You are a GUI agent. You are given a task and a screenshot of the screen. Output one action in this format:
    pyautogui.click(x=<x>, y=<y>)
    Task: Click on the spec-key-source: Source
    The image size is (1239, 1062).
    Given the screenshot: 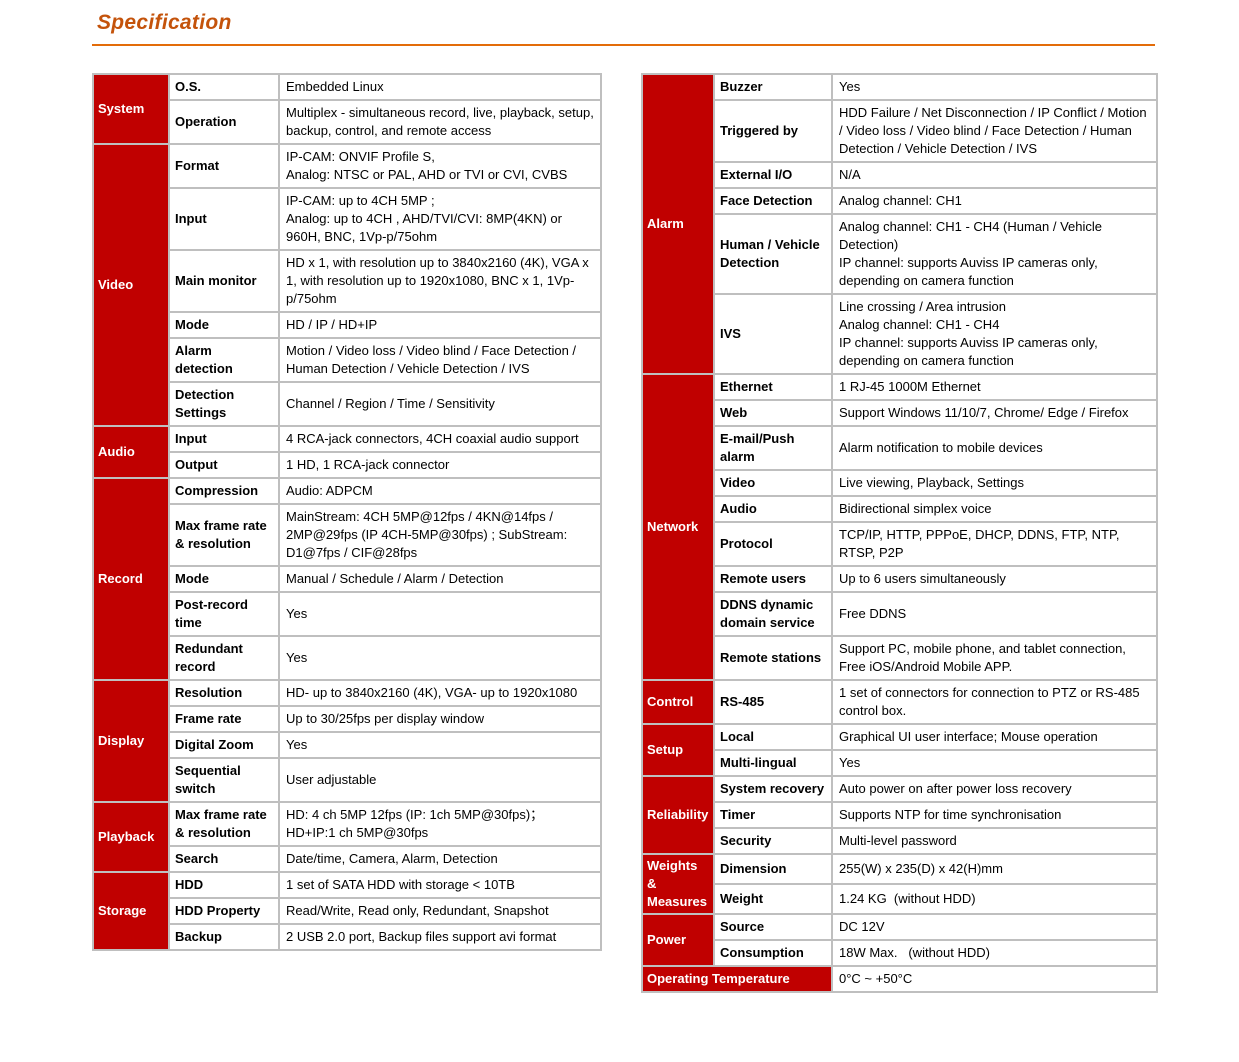 What is the action you would take?
    pyautogui.click(x=773, y=927)
    